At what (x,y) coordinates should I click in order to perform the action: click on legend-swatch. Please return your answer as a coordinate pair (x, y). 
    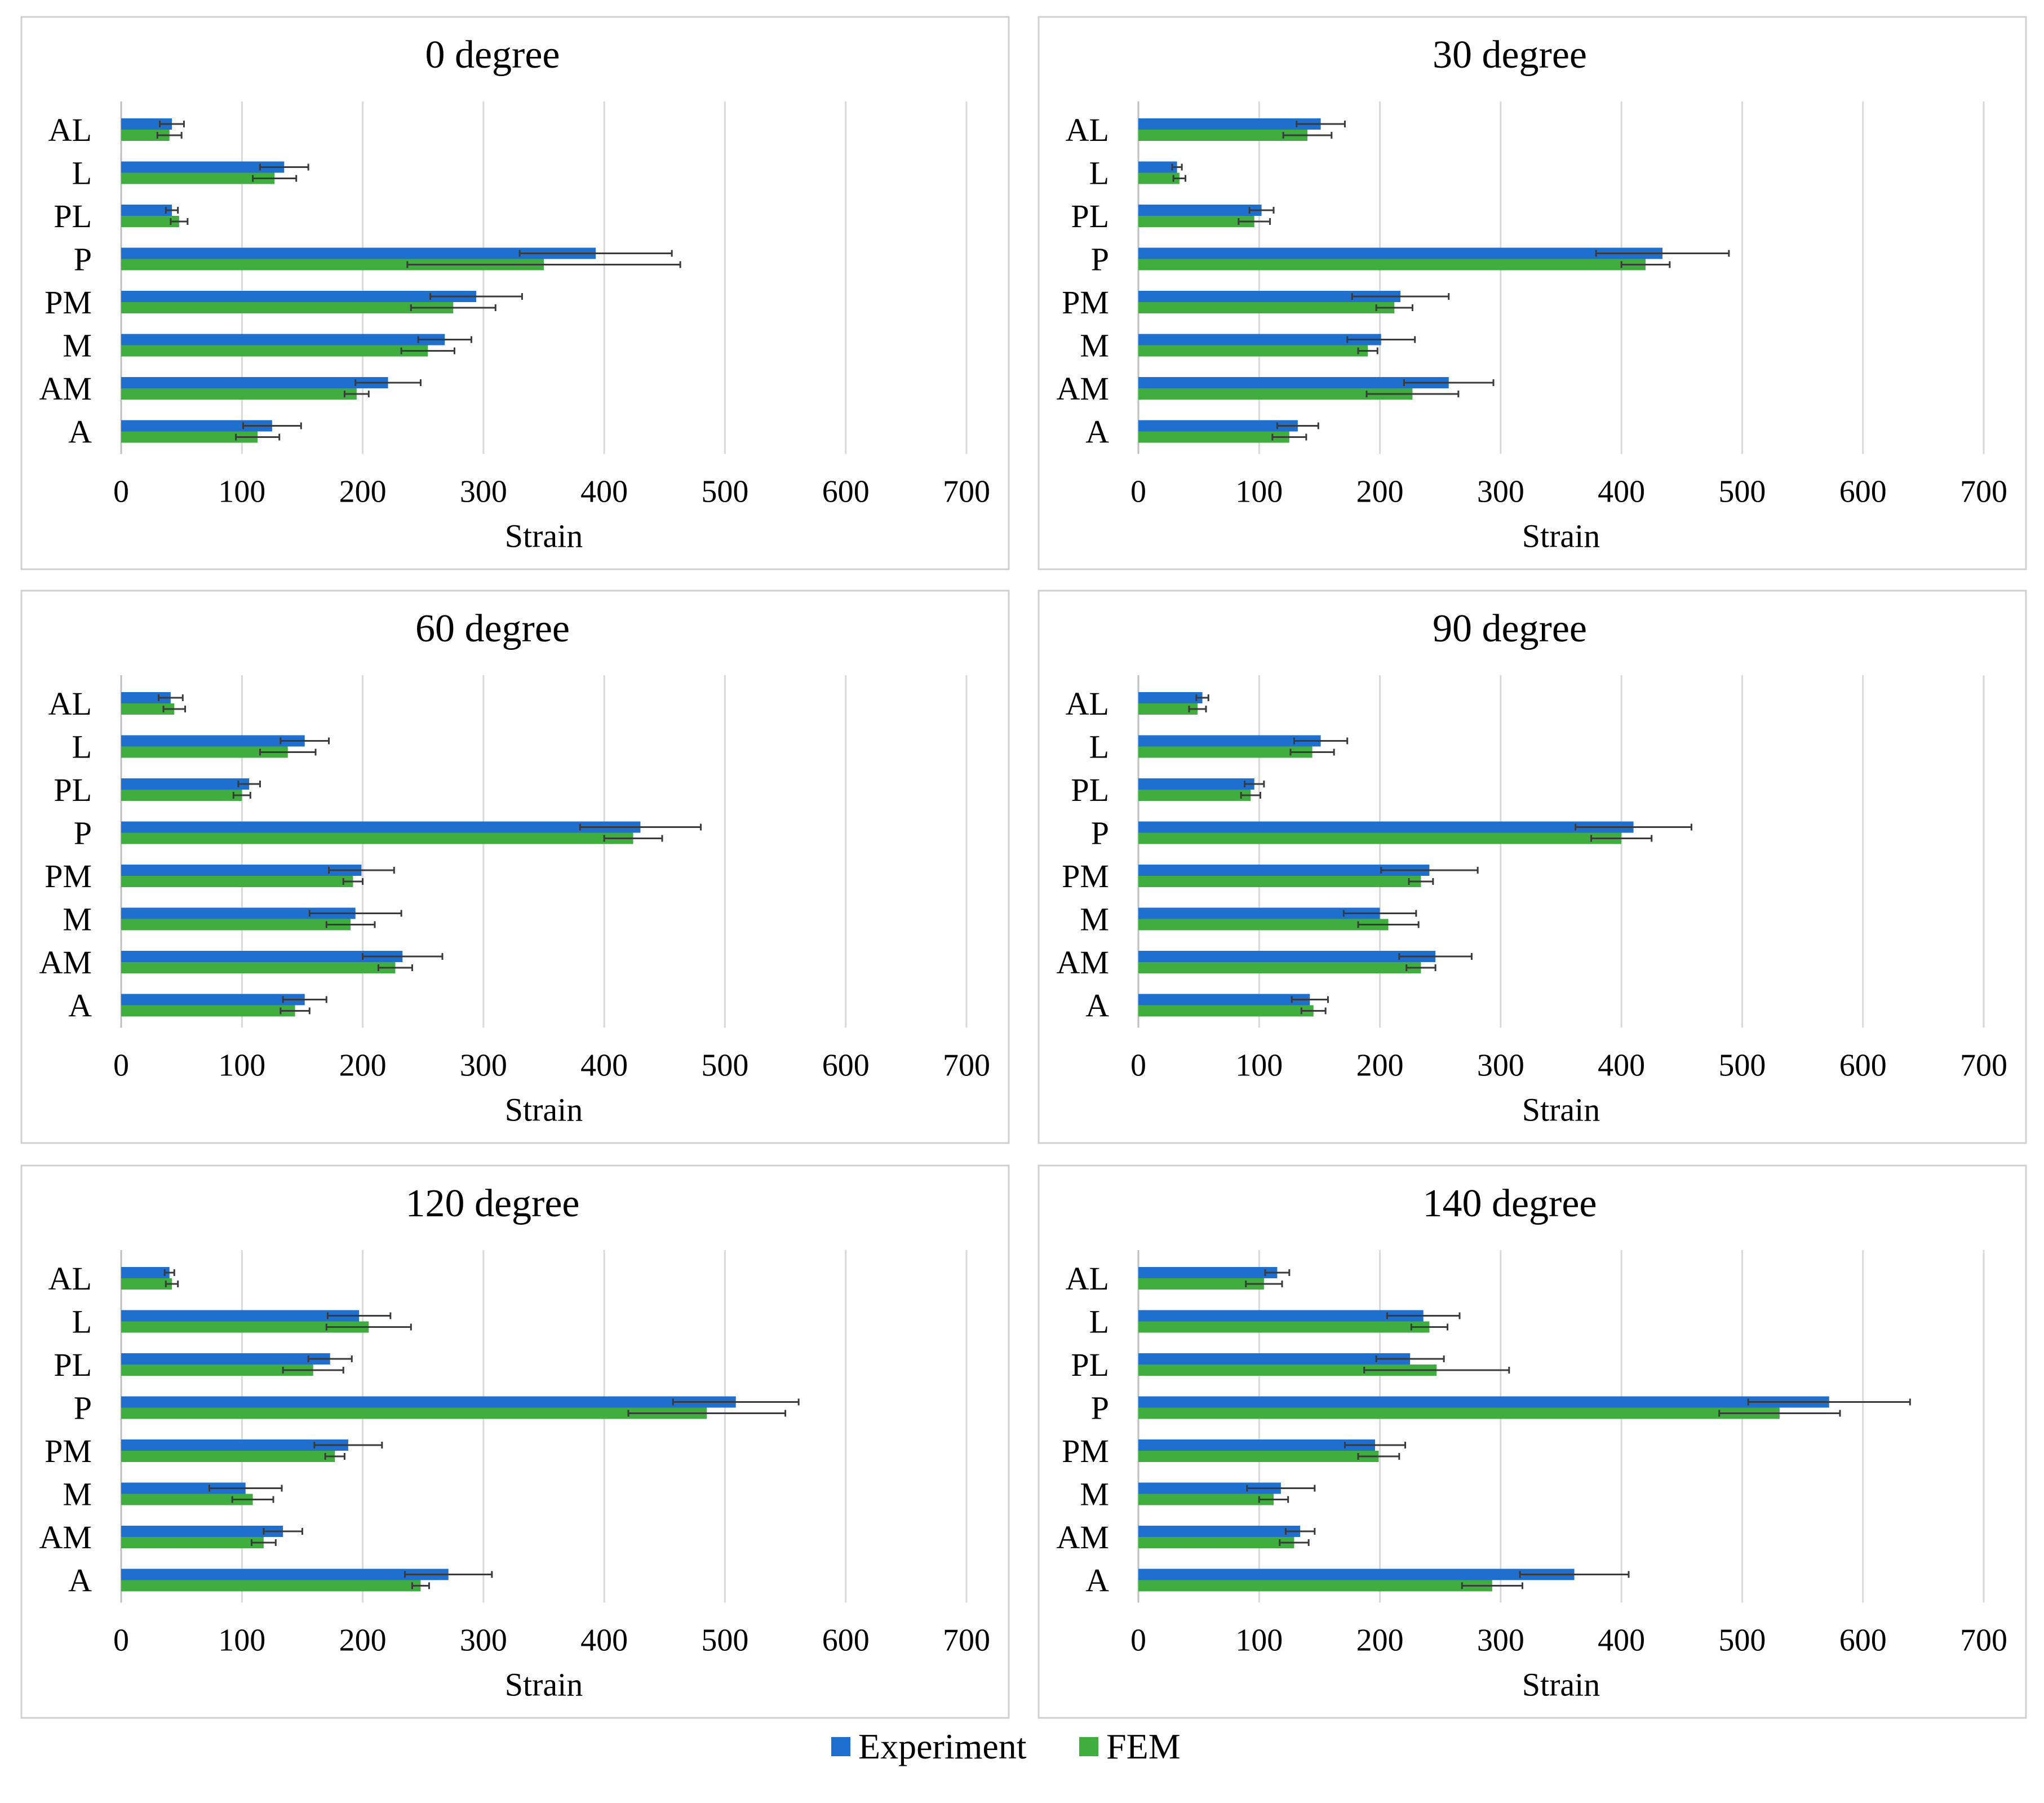
    Looking at the image, I should click on (1088, 1746).